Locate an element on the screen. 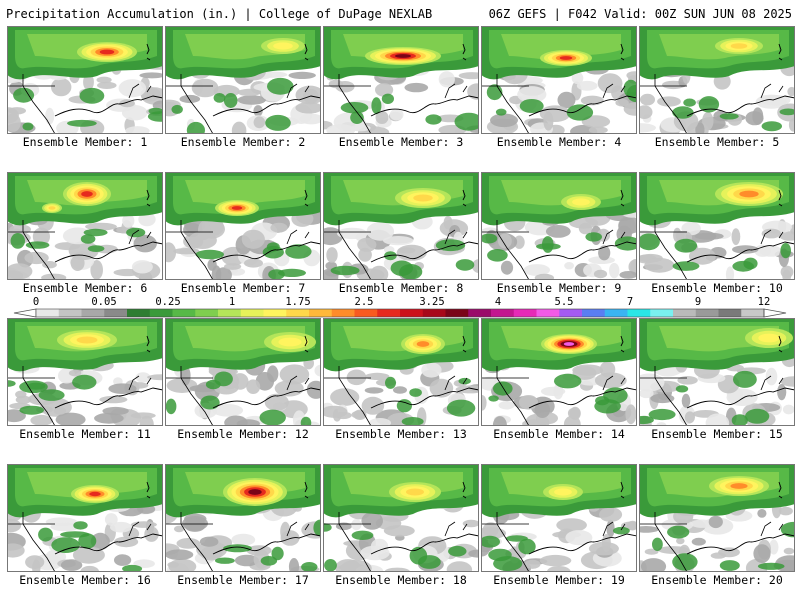 This screenshot has width=800, height=600. ensemble-member-label: Ensemble Member: 4 is located at coordinates (559, 142).